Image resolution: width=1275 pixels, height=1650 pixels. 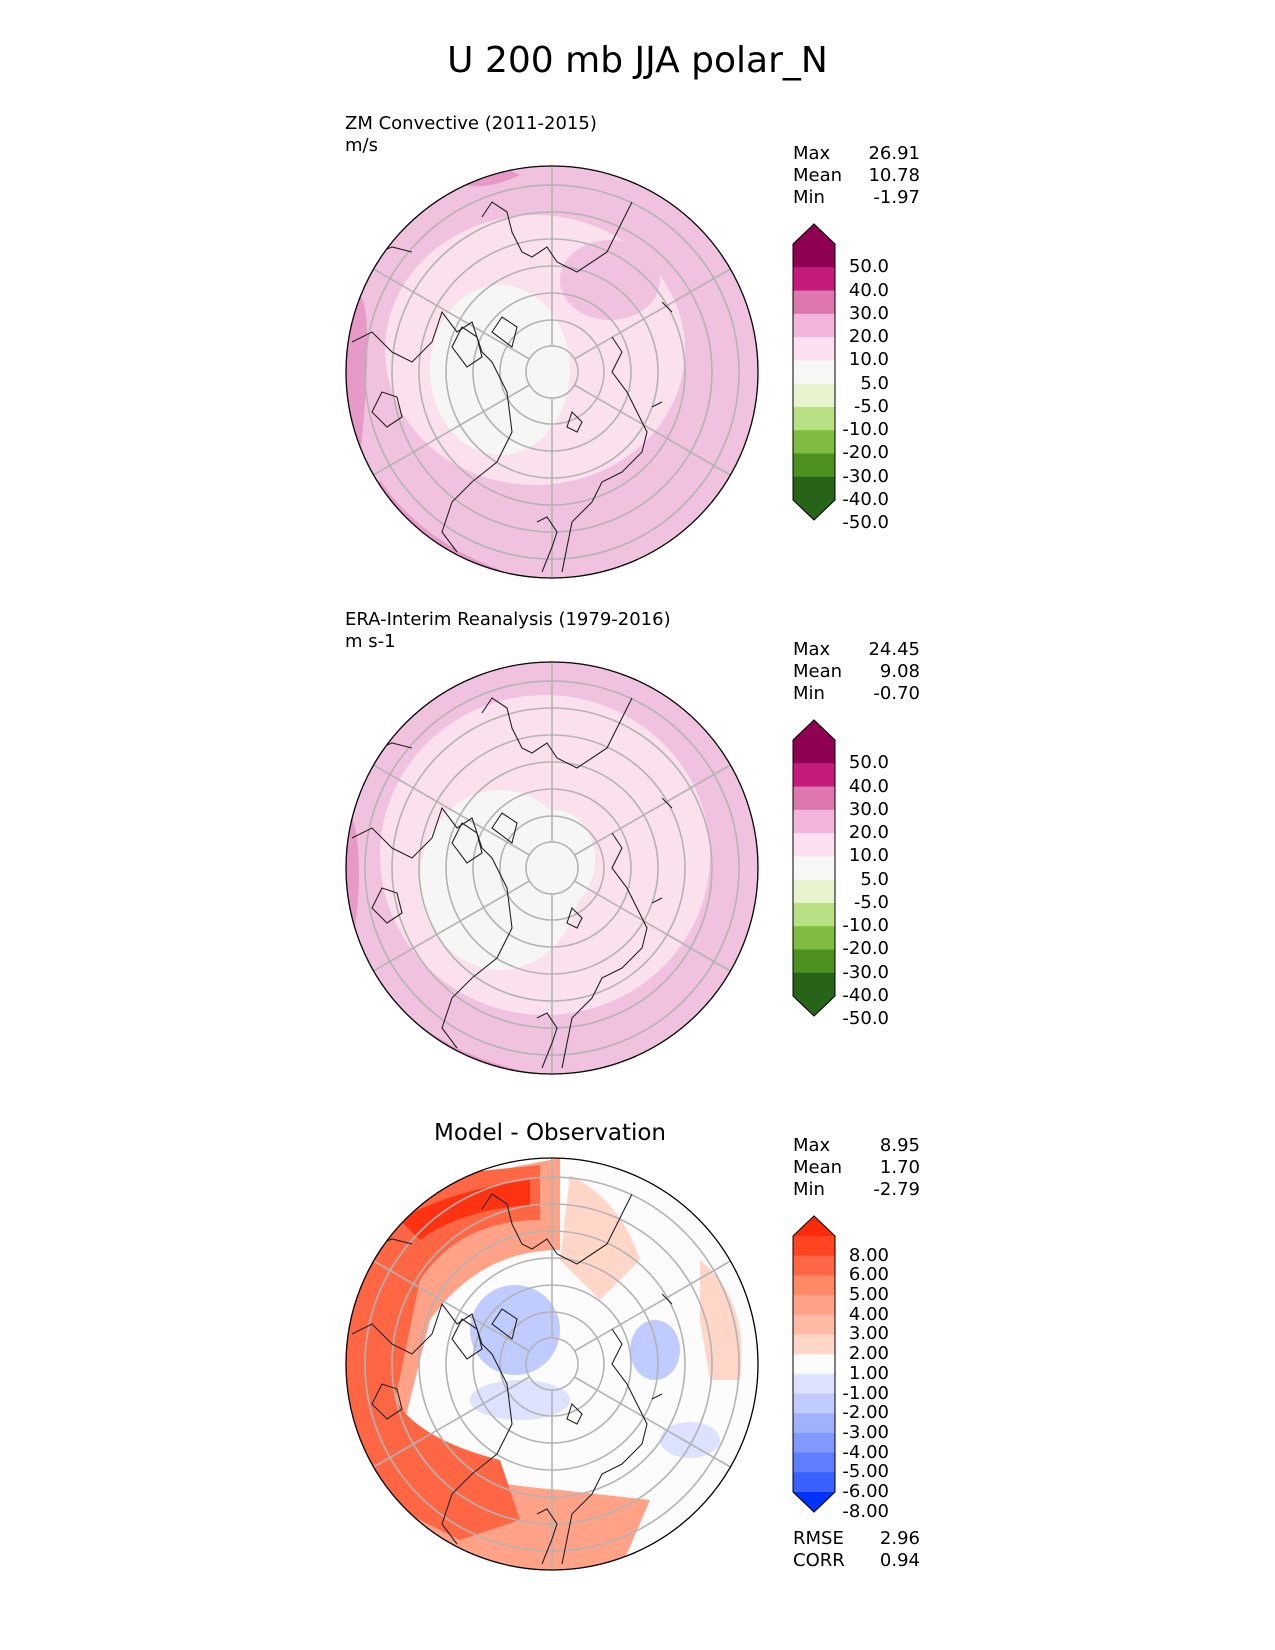 I want to click on stat-mean-value: 10.78, so click(x=894, y=175).